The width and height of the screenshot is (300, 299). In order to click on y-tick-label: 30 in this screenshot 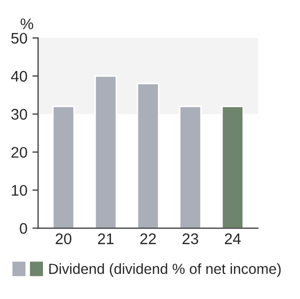, I will do `click(19, 114)`.